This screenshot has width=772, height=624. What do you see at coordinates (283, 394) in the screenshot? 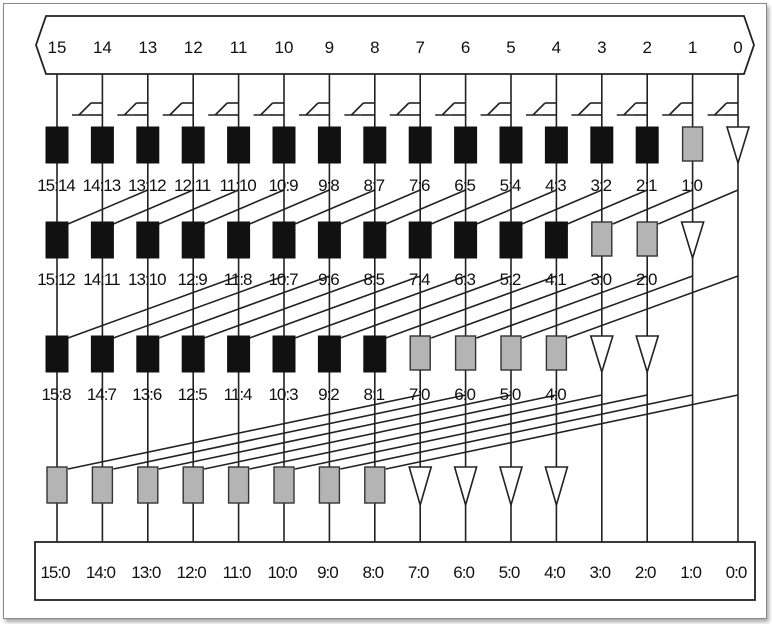
I see `group-span-label: 10:3` at bounding box center [283, 394].